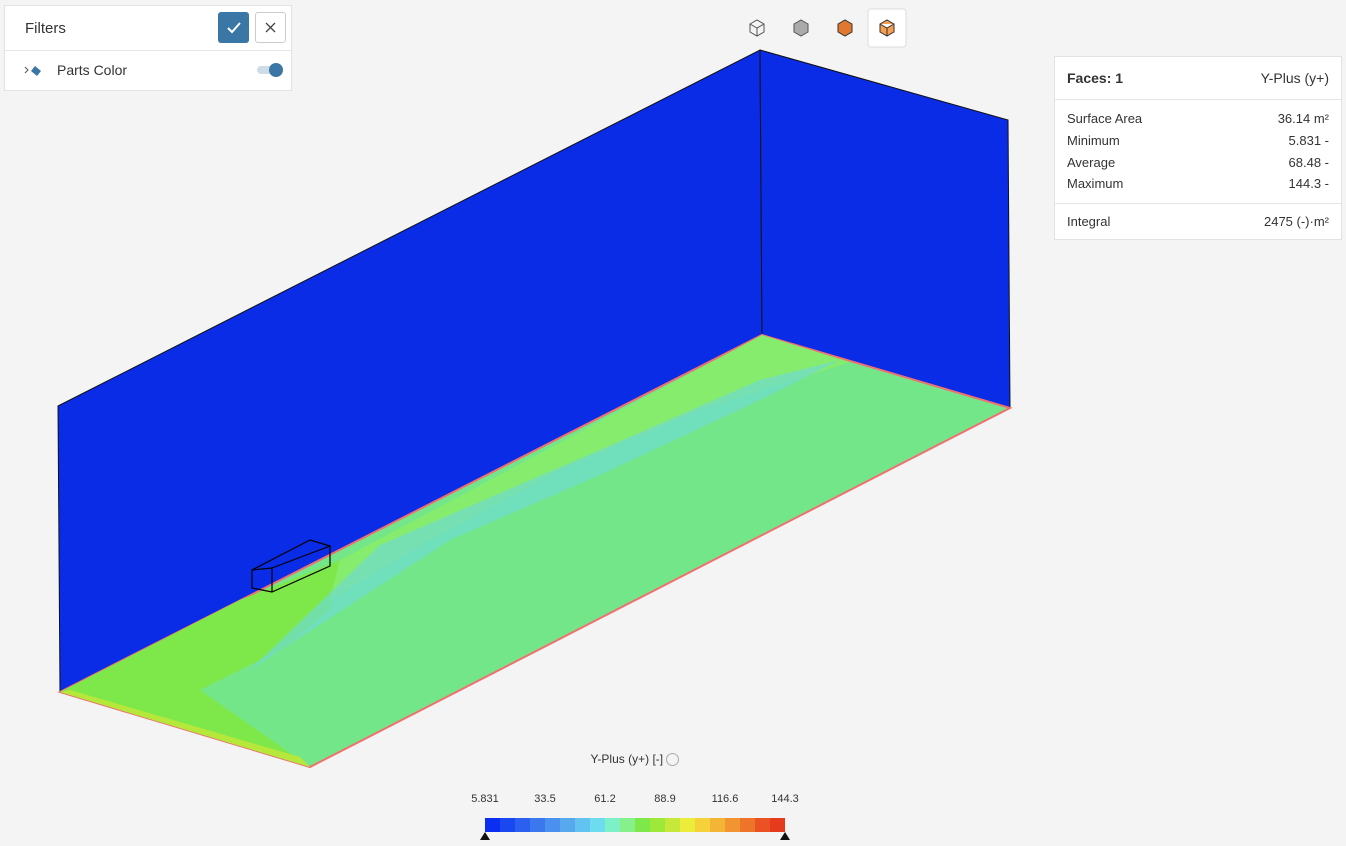  What do you see at coordinates (233, 27) in the screenshot?
I see `apply-button` at bounding box center [233, 27].